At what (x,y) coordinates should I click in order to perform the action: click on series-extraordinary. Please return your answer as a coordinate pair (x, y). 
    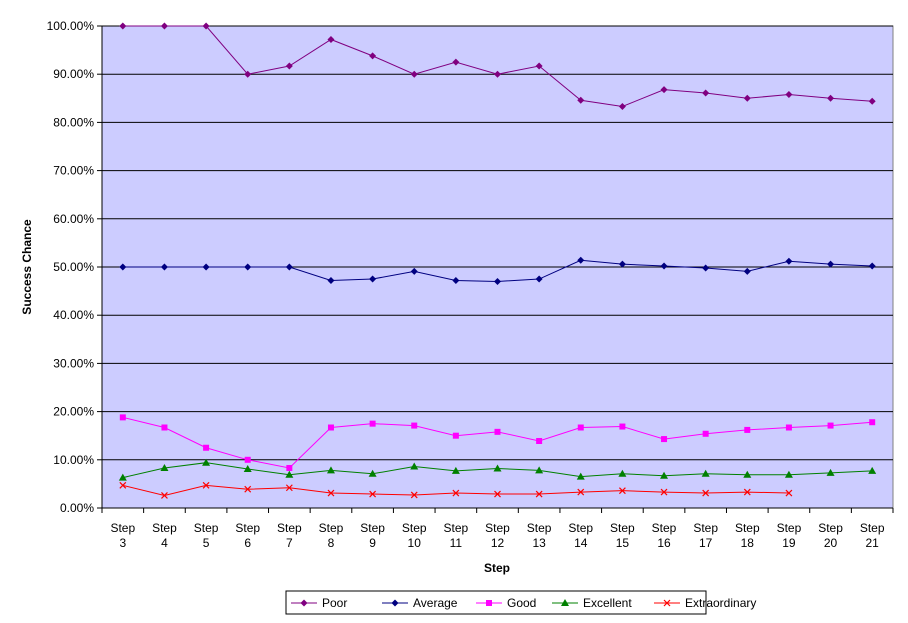
    Looking at the image, I should click on (456, 490).